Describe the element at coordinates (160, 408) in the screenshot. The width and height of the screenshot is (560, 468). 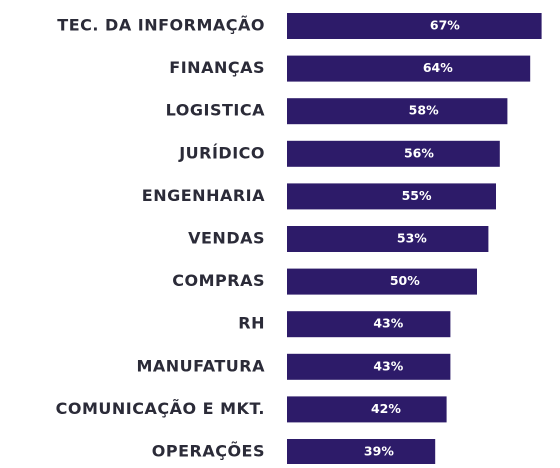
I see `category-label: COMUNICAÇÃO E MKT.` at that location.